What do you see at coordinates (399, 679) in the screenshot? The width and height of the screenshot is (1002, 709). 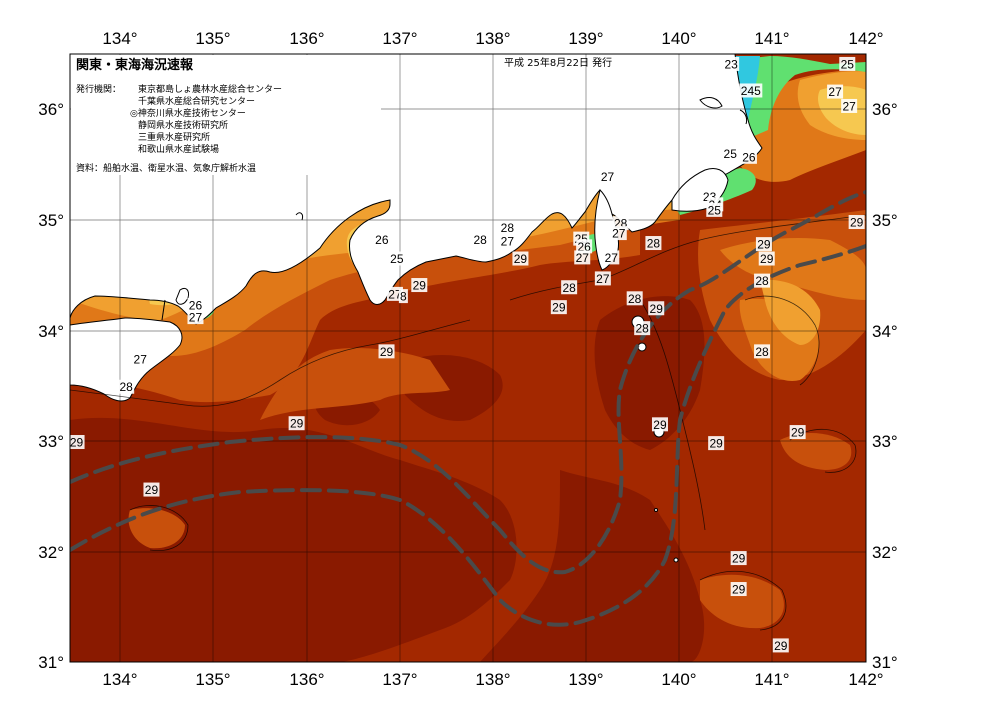 I see `lon-bottom-137: 137°` at bounding box center [399, 679].